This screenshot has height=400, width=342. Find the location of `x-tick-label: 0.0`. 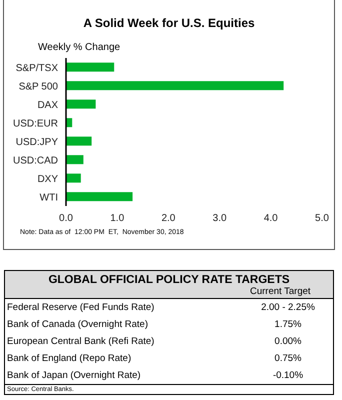

x-tick-label: 0.0 is located at coordinates (66, 218).